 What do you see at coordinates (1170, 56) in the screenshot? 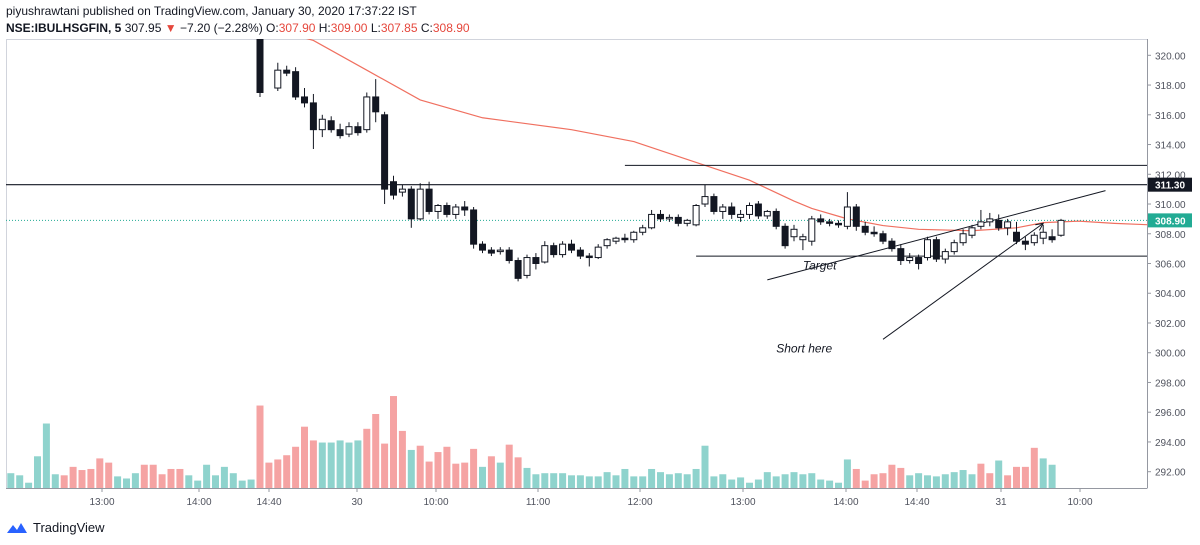
I see `y-tick-label: 320.00` at bounding box center [1170, 56].